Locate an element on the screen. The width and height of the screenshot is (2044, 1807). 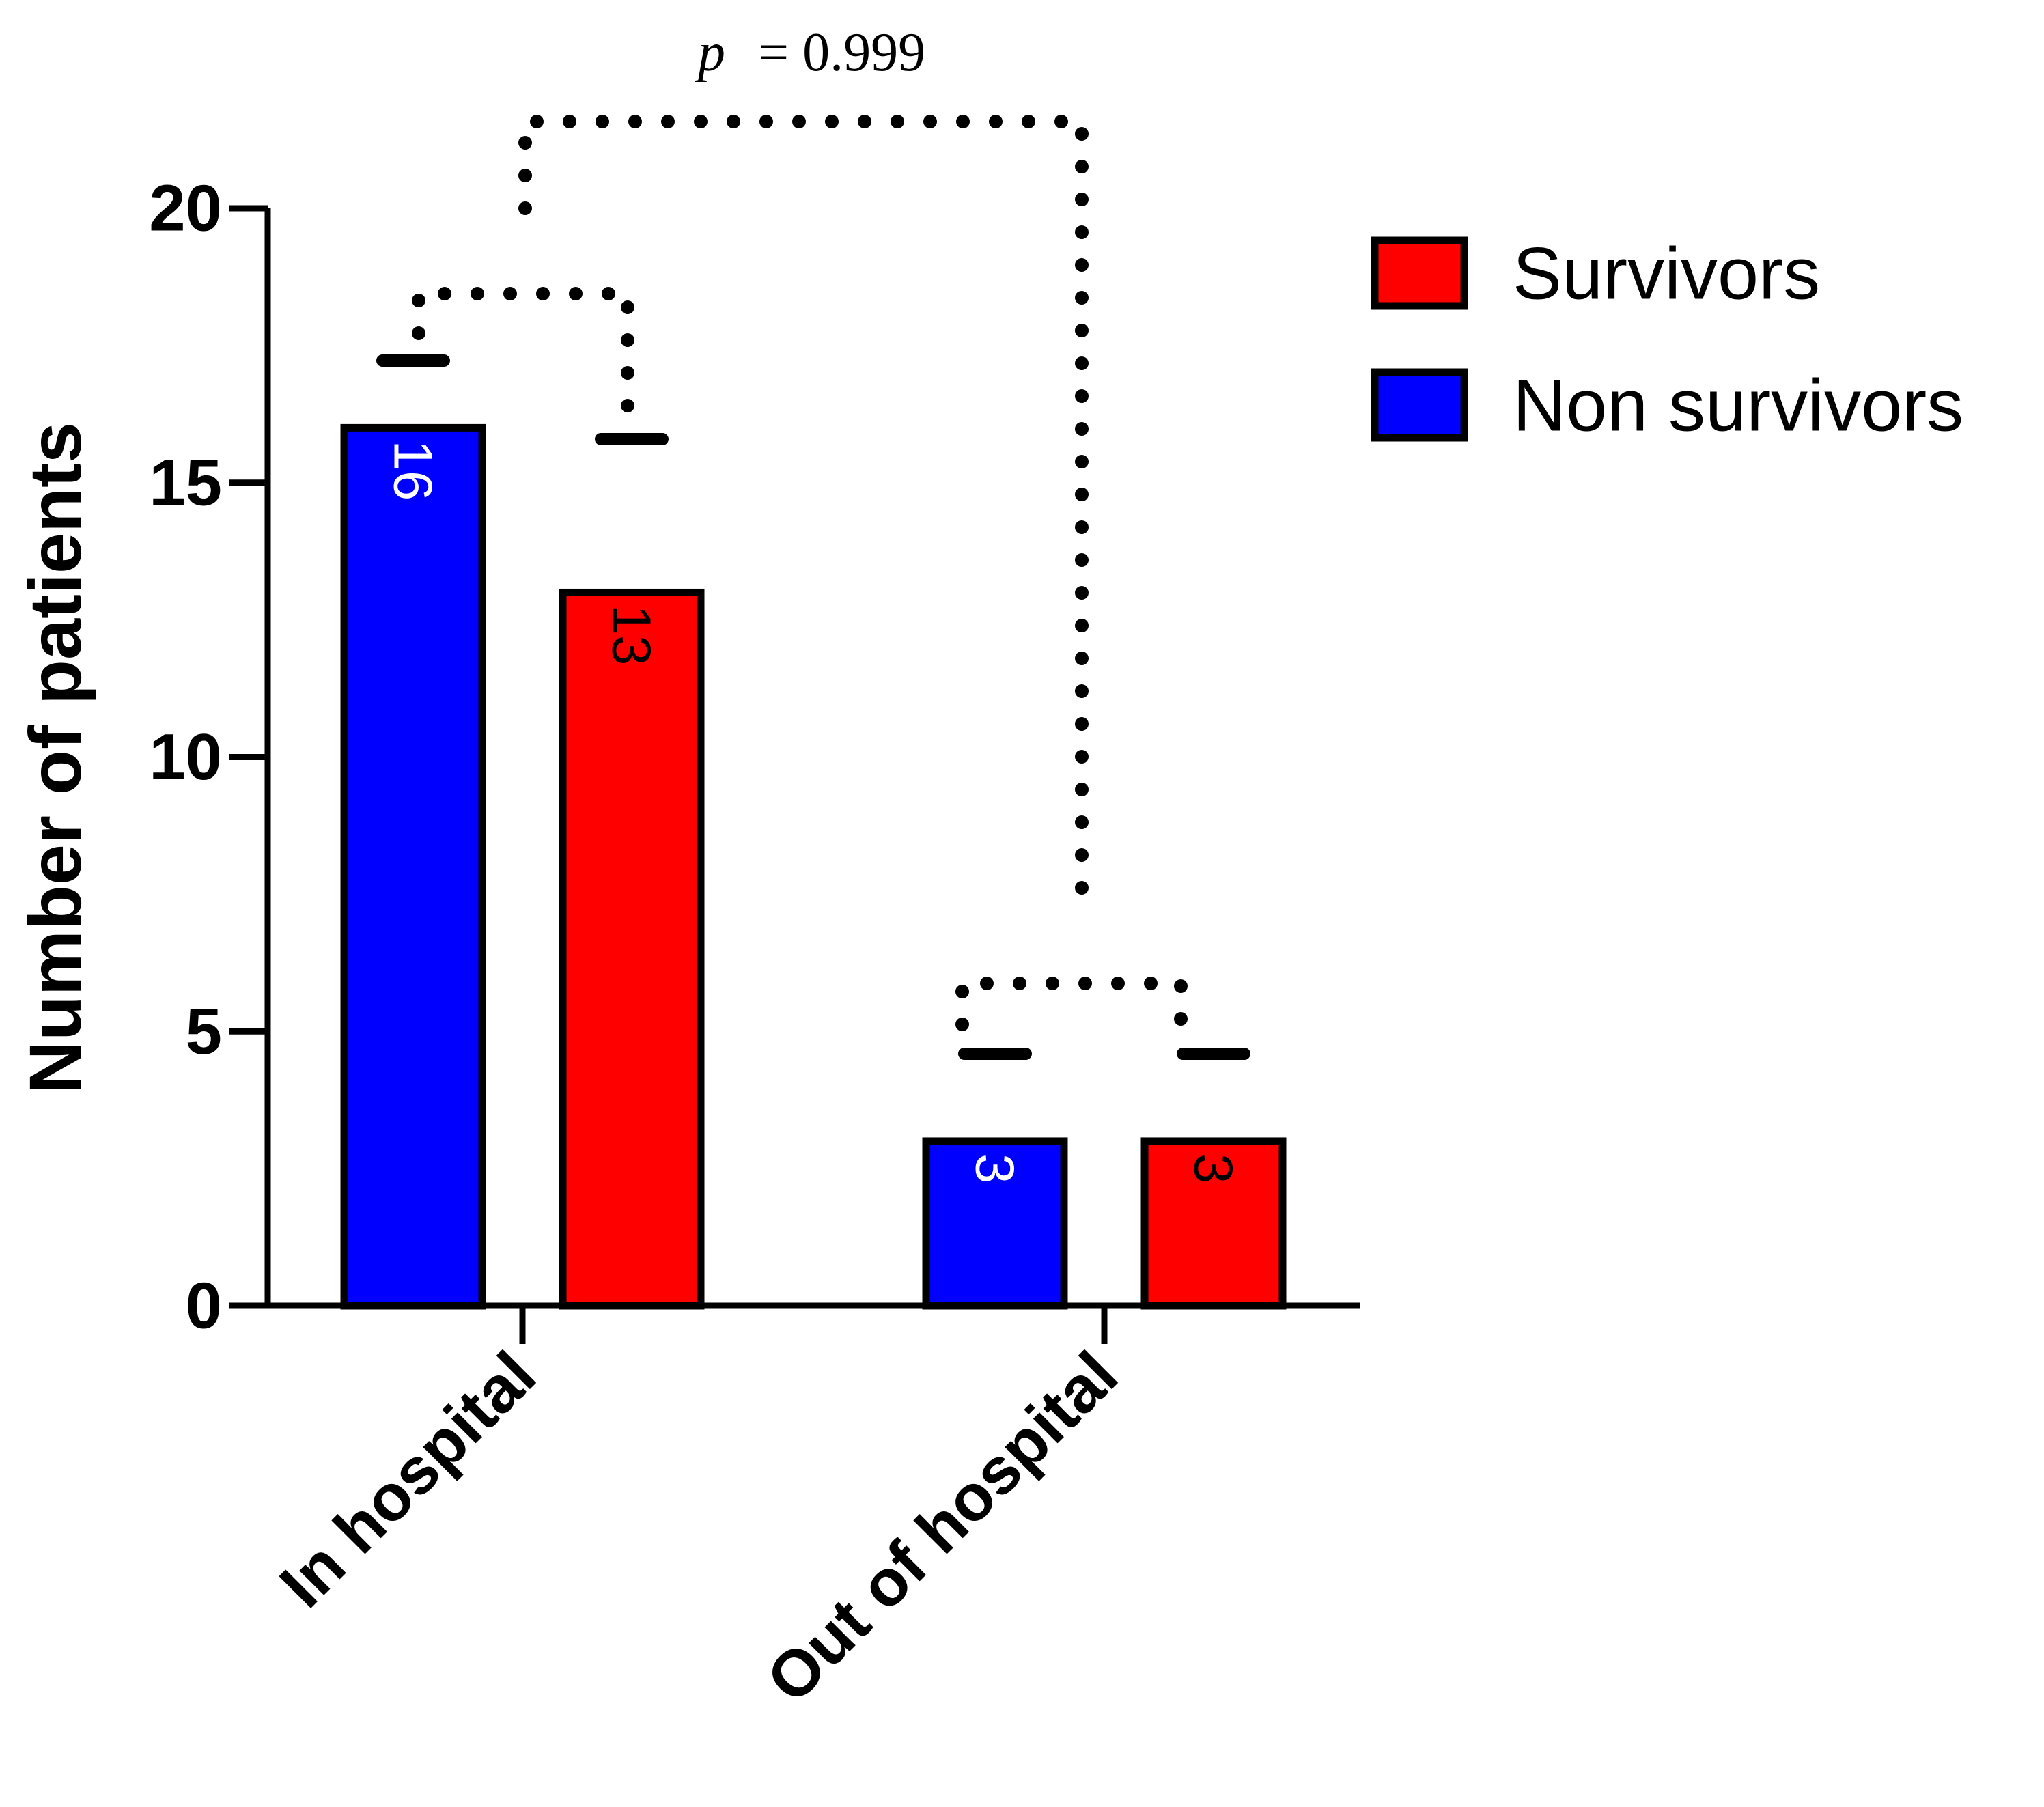
legend-swatch-survivors is located at coordinates (1419, 273).